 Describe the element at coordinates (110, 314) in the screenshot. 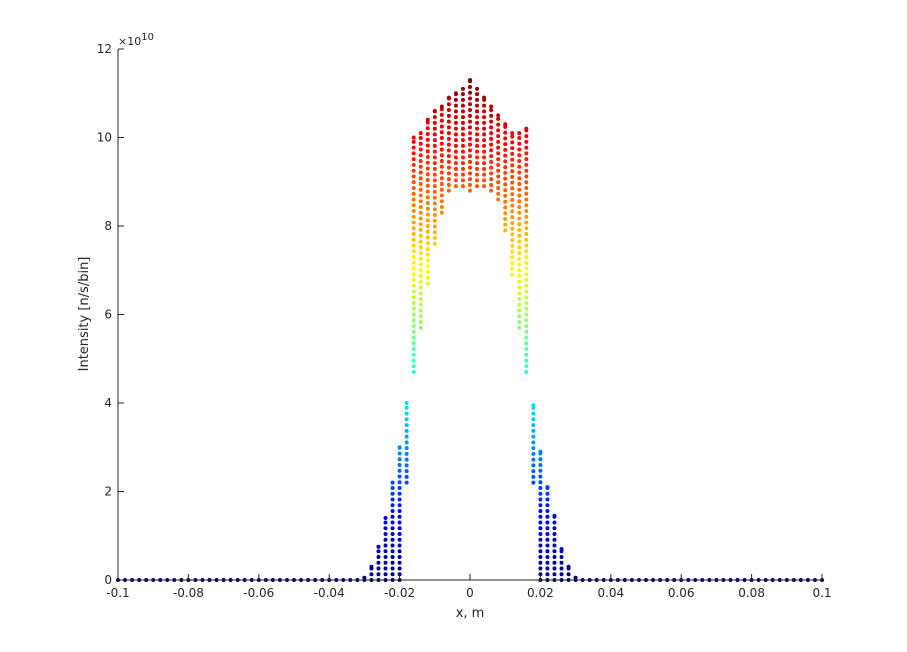

I see `y-ticks: 0 2 4 6 8 10 12` at that location.